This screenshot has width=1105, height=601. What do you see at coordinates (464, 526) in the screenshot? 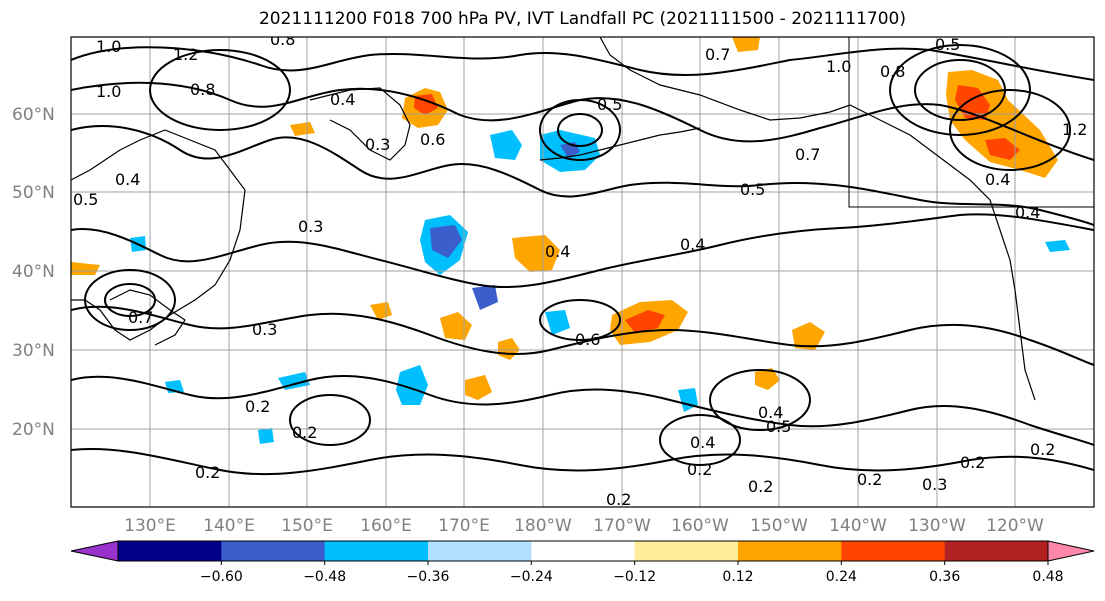
I see `lon-label: 170°E` at bounding box center [464, 526].